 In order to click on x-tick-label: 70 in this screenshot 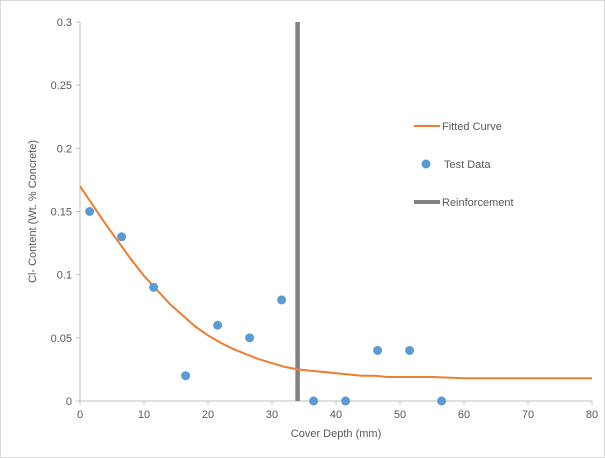, I will do `click(528, 415)`.